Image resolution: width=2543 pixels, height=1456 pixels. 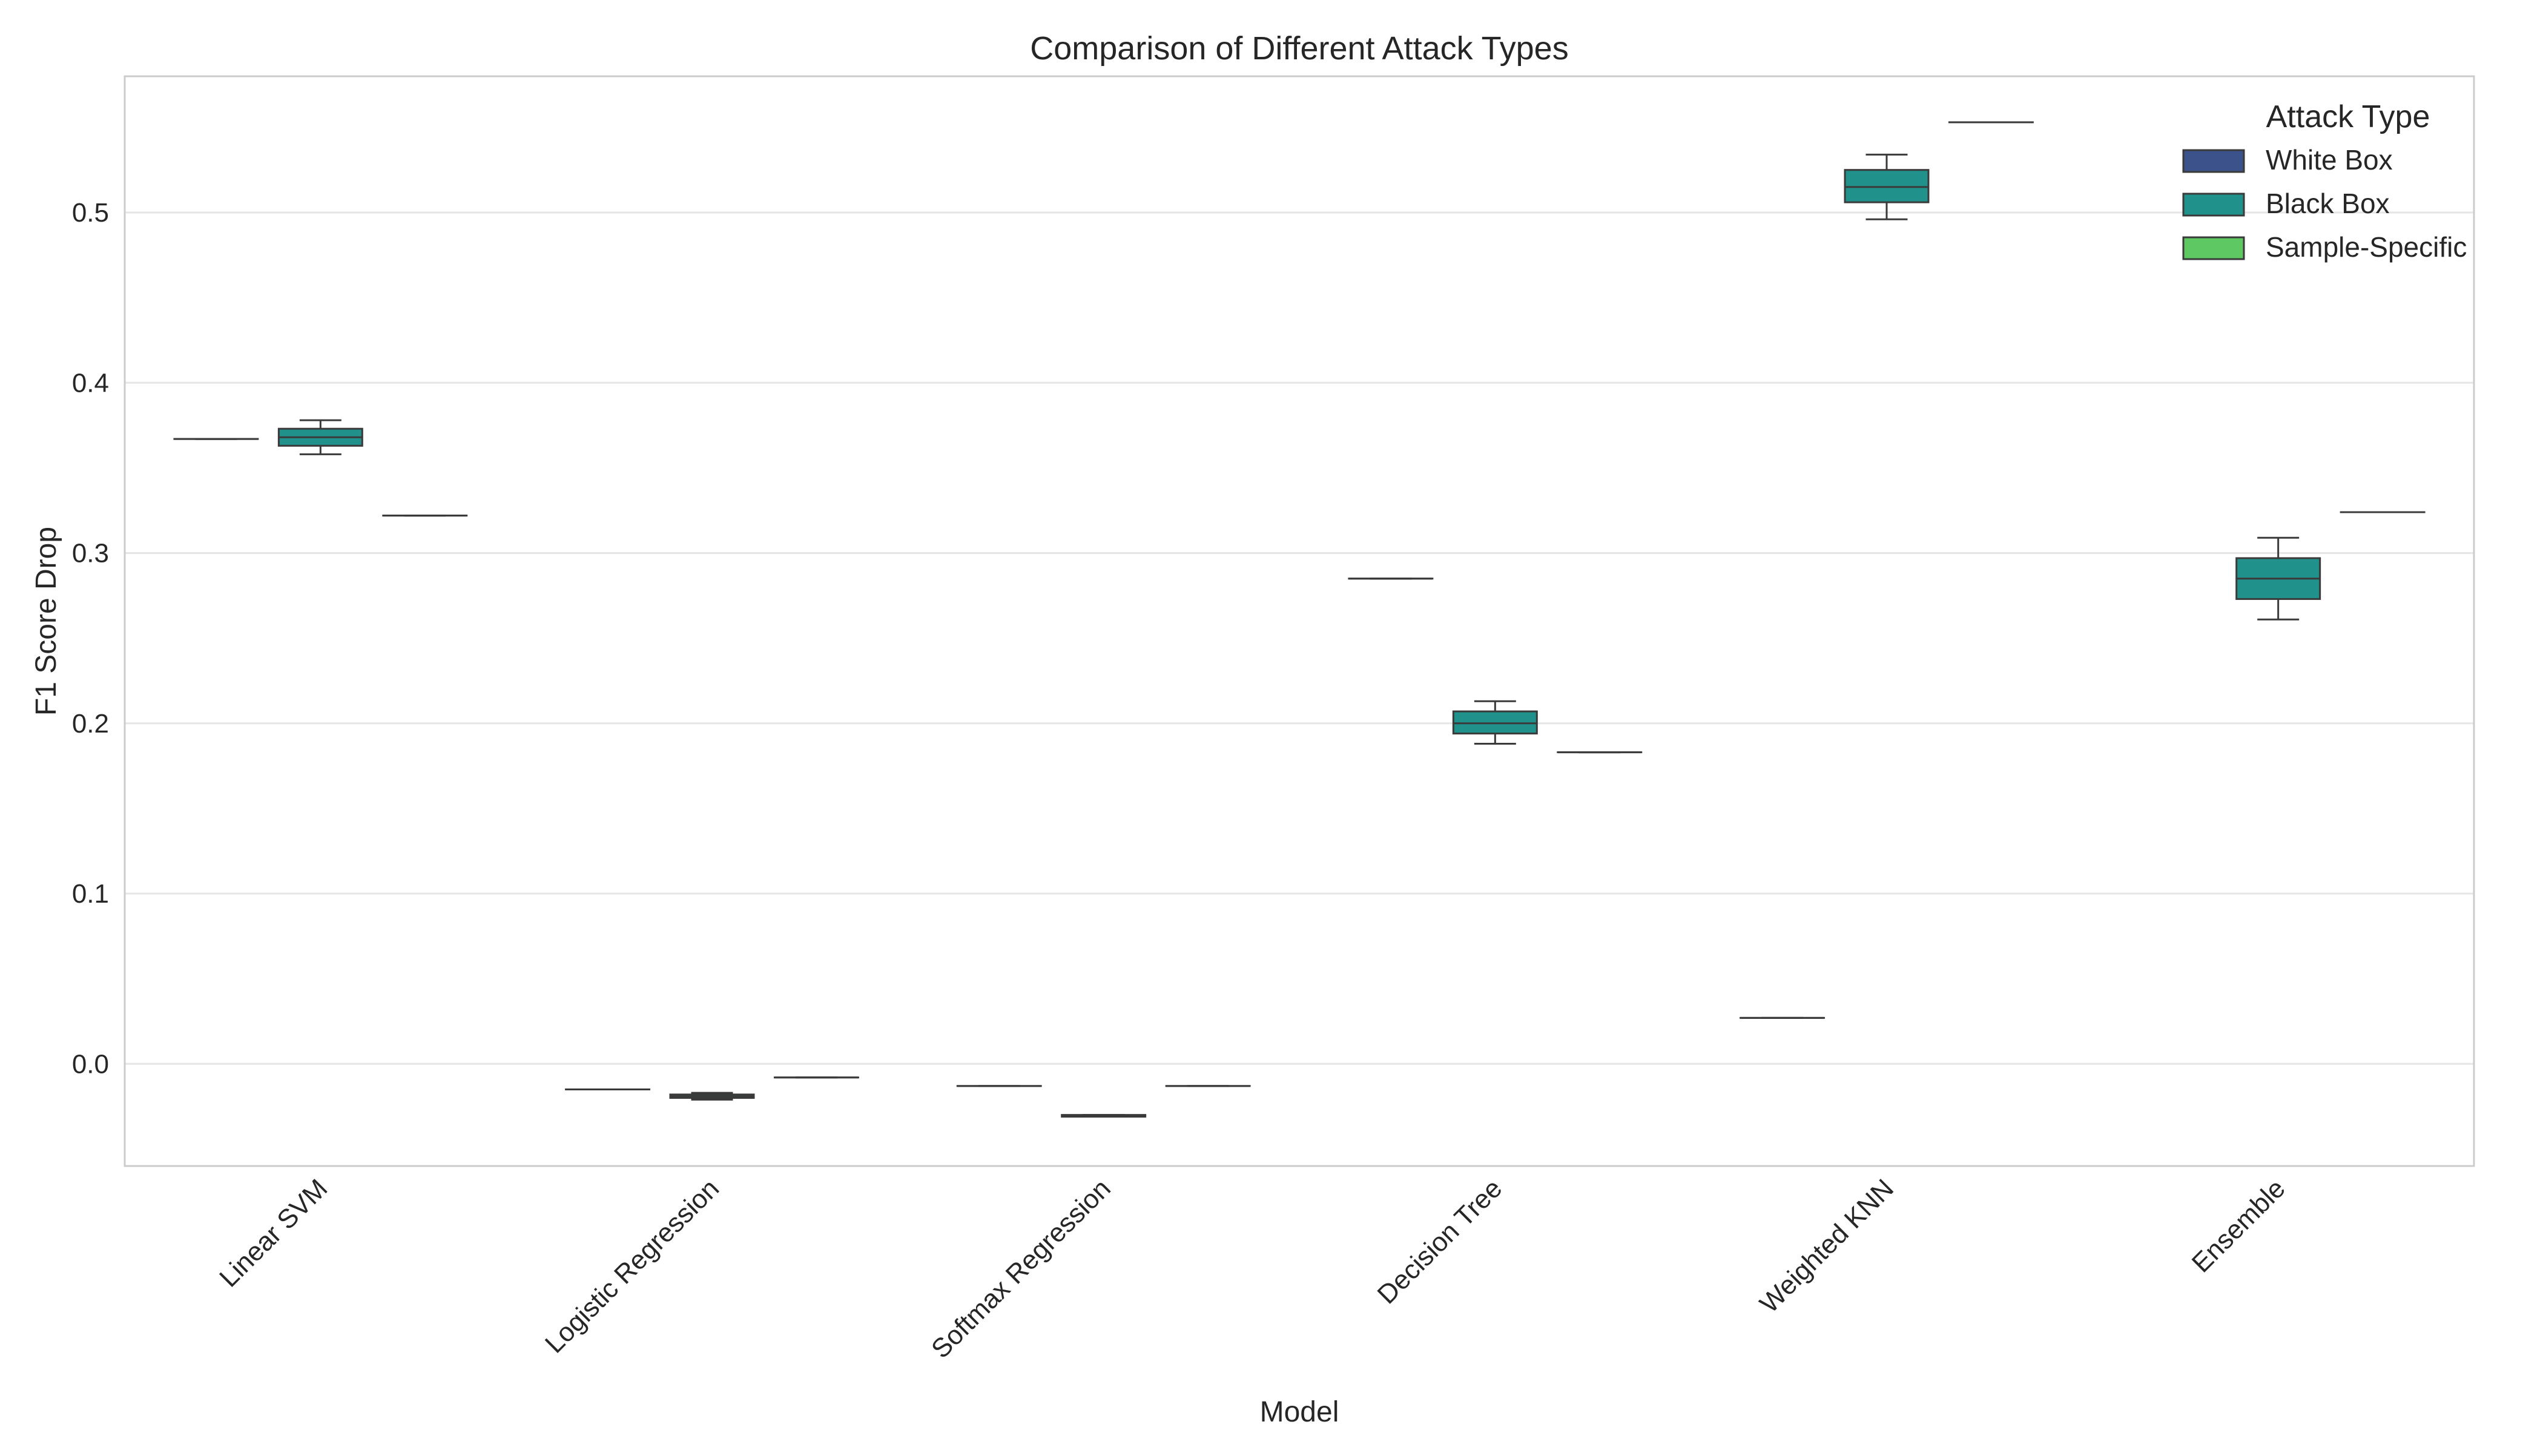 What do you see at coordinates (90, 894) in the screenshot?
I see `y-tick-label: 0.1` at bounding box center [90, 894].